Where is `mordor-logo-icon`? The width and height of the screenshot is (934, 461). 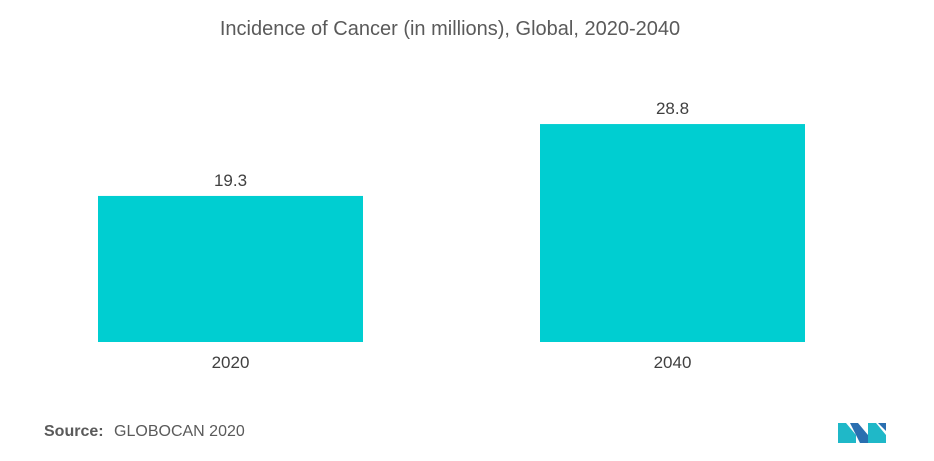
mordor-logo-icon is located at coordinates (862, 433).